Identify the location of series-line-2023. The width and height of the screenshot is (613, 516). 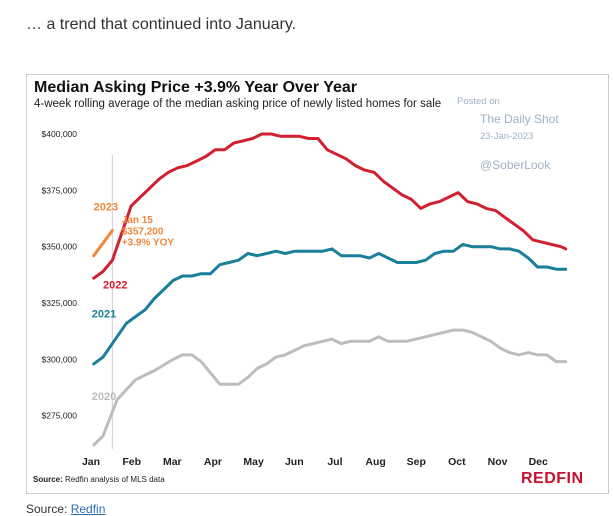
(103, 243).